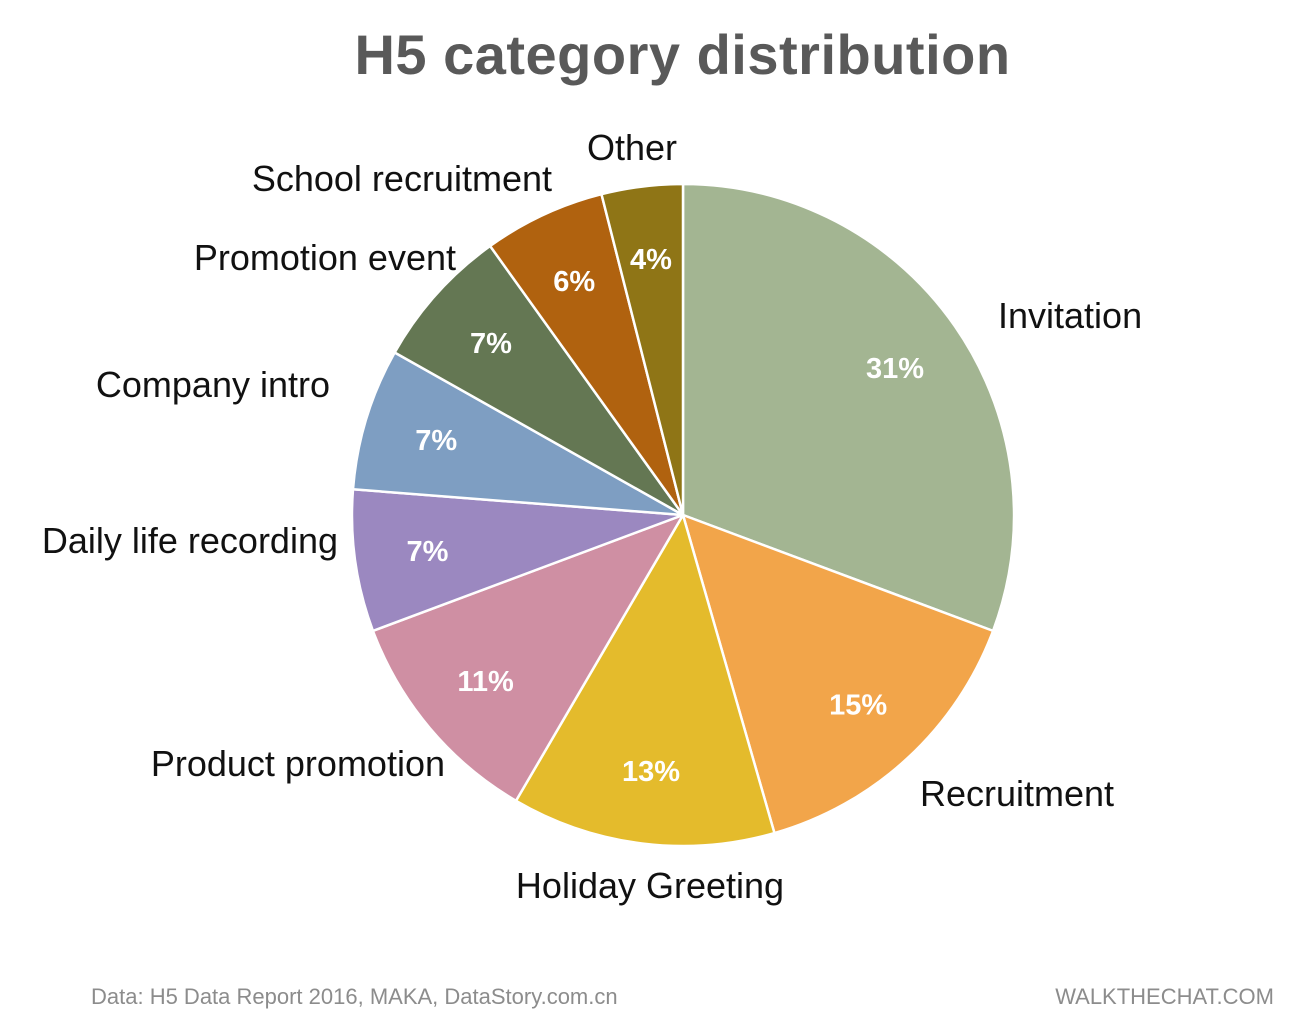 Image resolution: width=1295 pixels, height=1026 pixels. What do you see at coordinates (651, 772) in the screenshot?
I see `percent-label: 13%` at bounding box center [651, 772].